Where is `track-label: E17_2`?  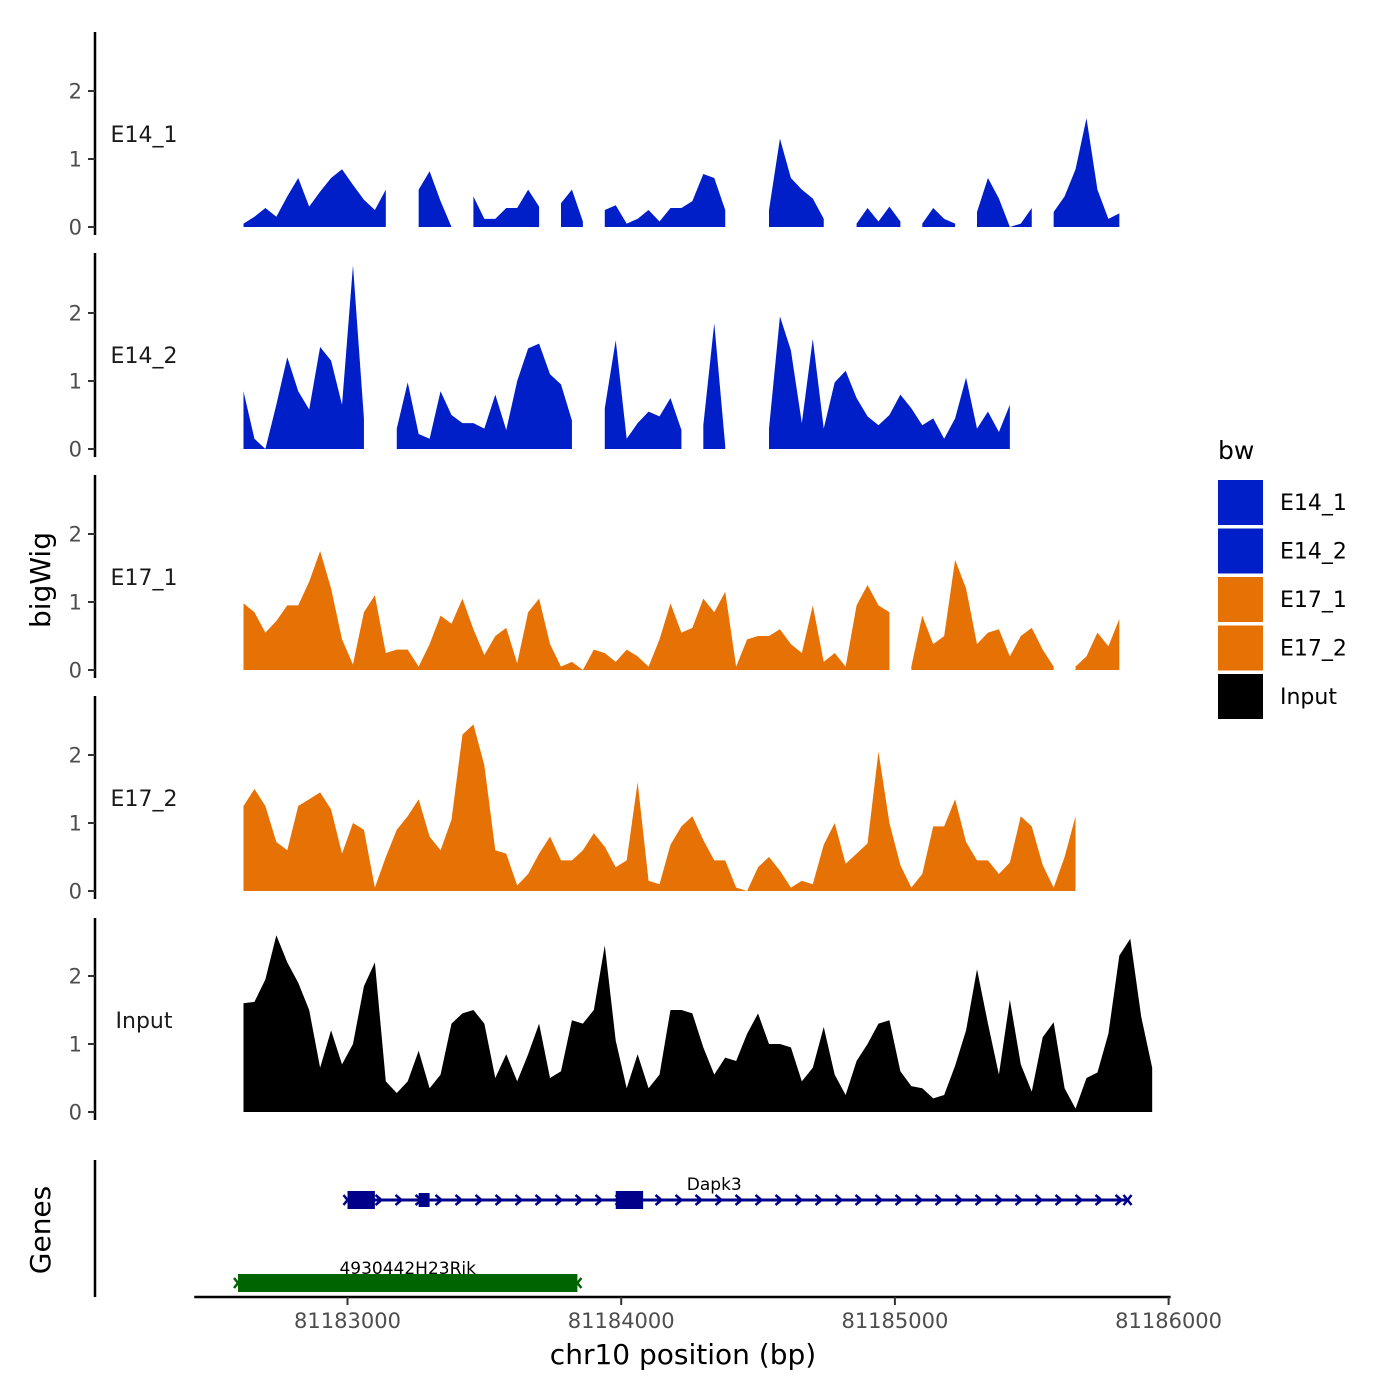
track-label: E17_2 is located at coordinates (144, 799).